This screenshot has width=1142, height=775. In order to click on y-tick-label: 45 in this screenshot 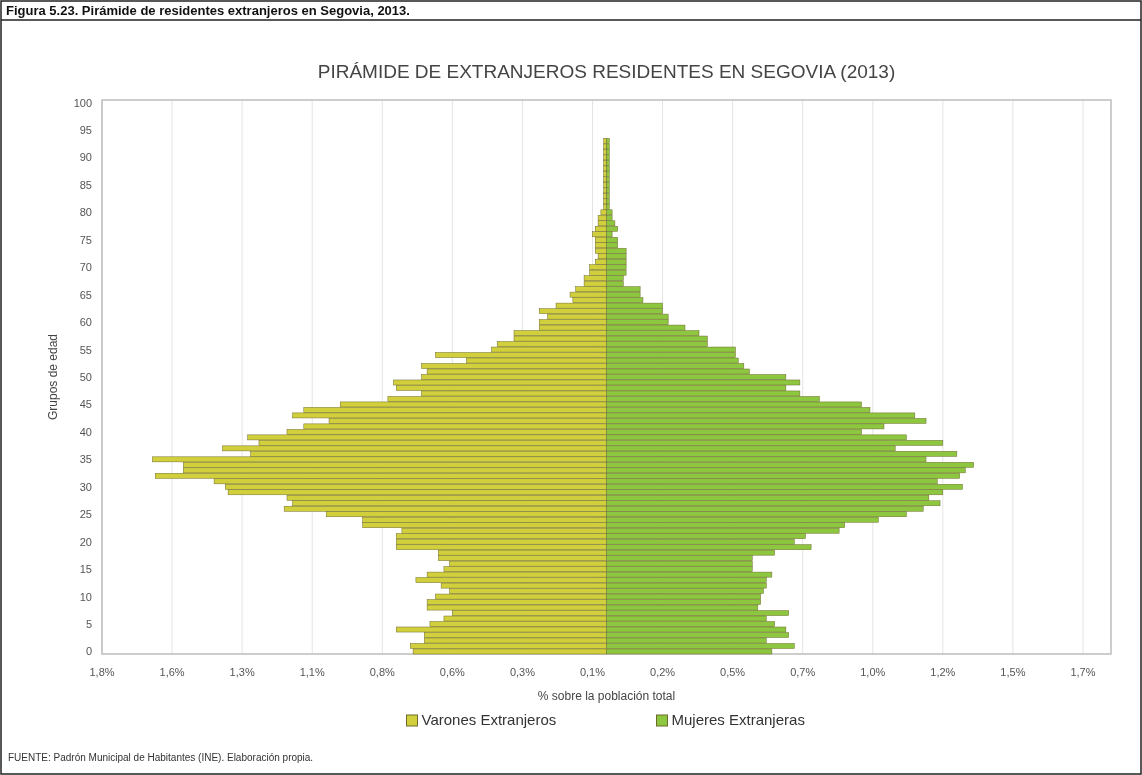, I will do `click(85, 404)`.